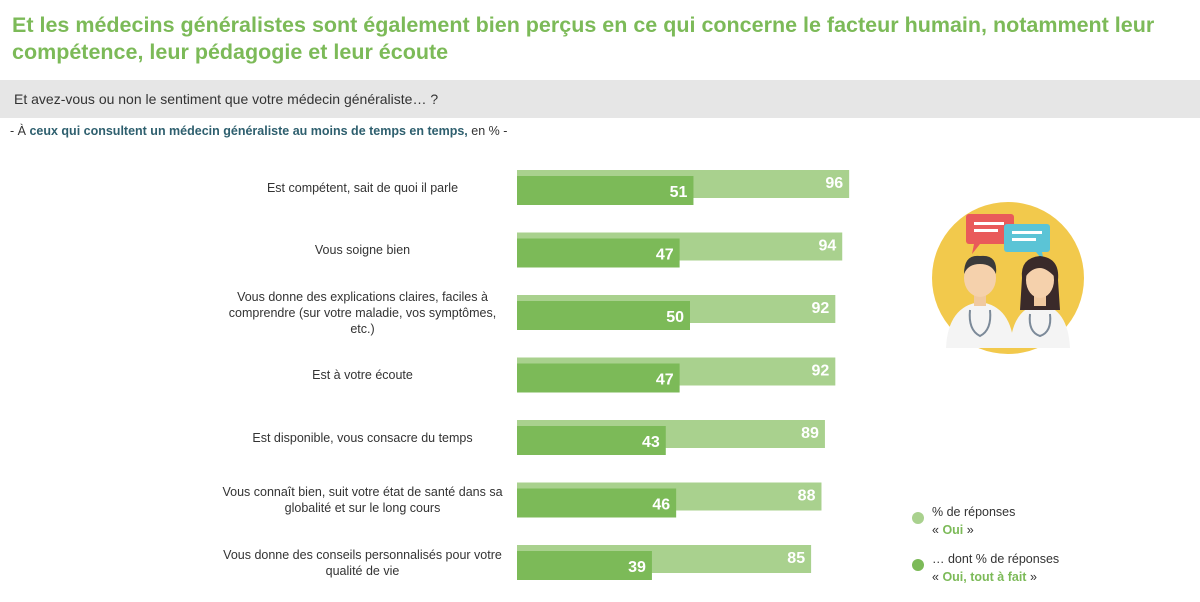 The height and width of the screenshot is (602, 1200). Describe the element at coordinates (968, 530) in the screenshot. I see `legend-oui-post: »` at that location.